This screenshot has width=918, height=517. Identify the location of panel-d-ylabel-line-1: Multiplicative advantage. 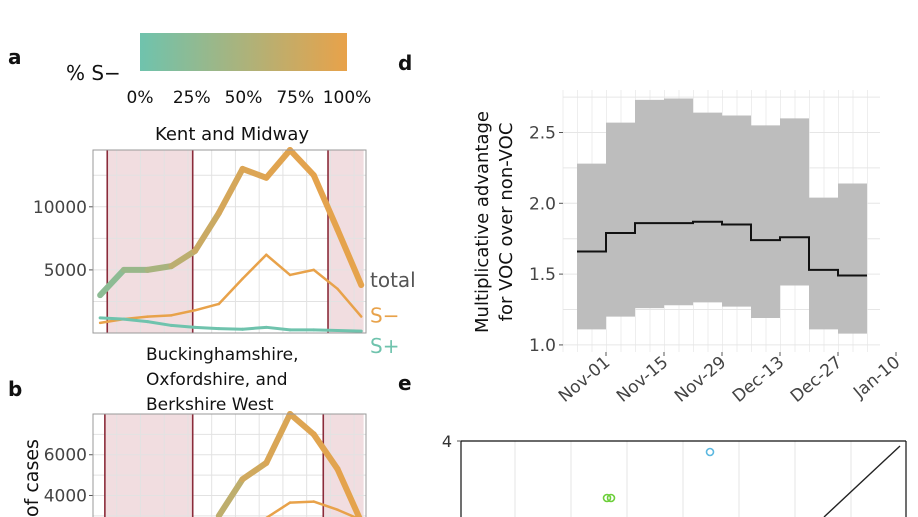
(482, 222).